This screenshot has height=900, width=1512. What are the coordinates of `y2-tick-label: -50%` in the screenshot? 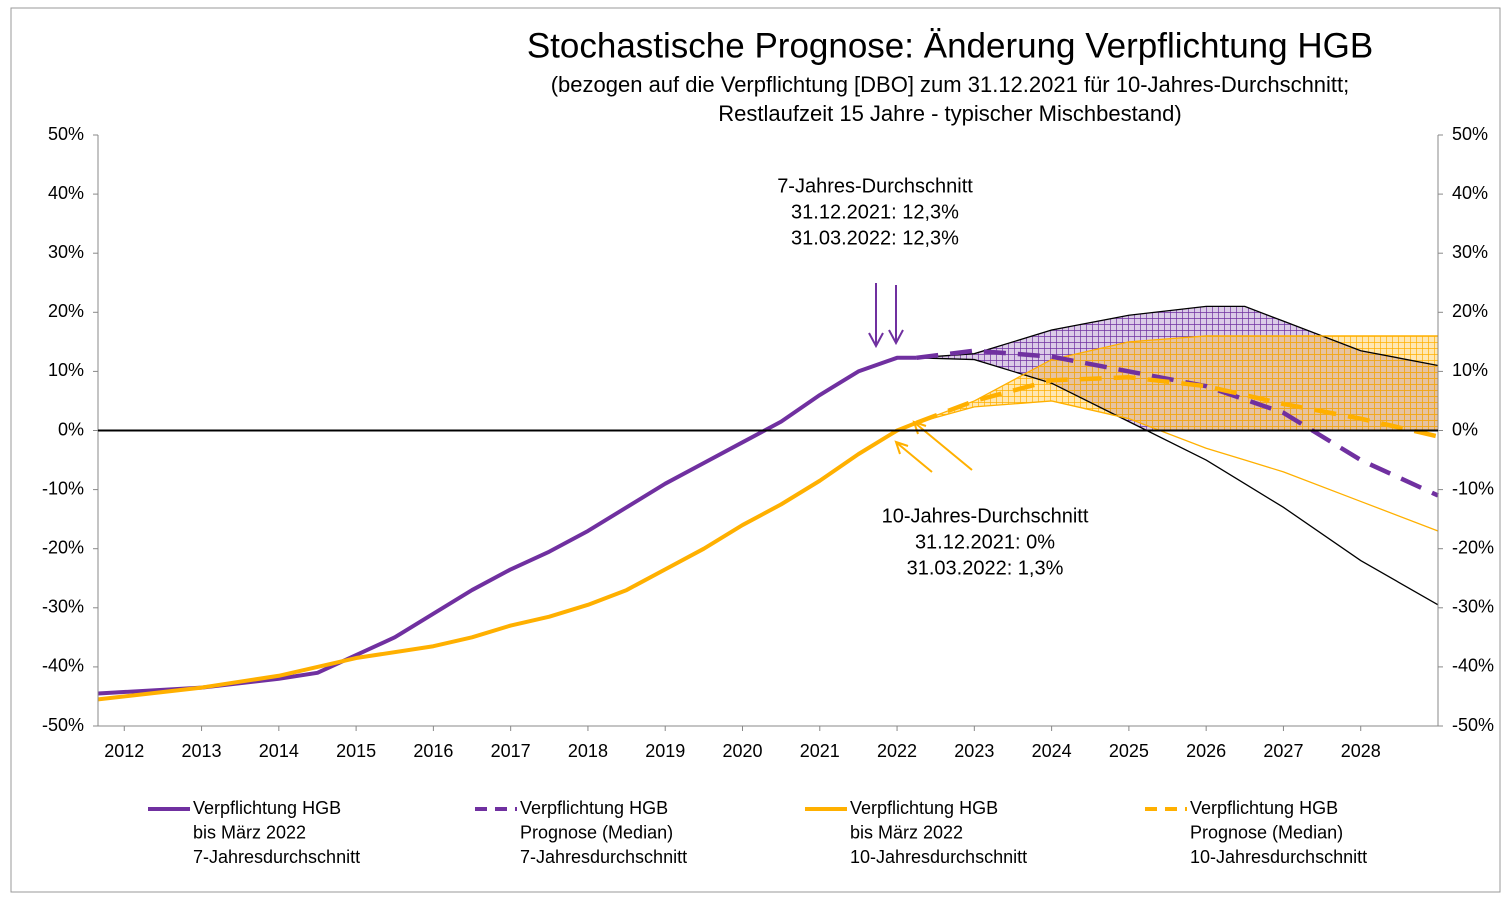 It's located at (1473, 725).